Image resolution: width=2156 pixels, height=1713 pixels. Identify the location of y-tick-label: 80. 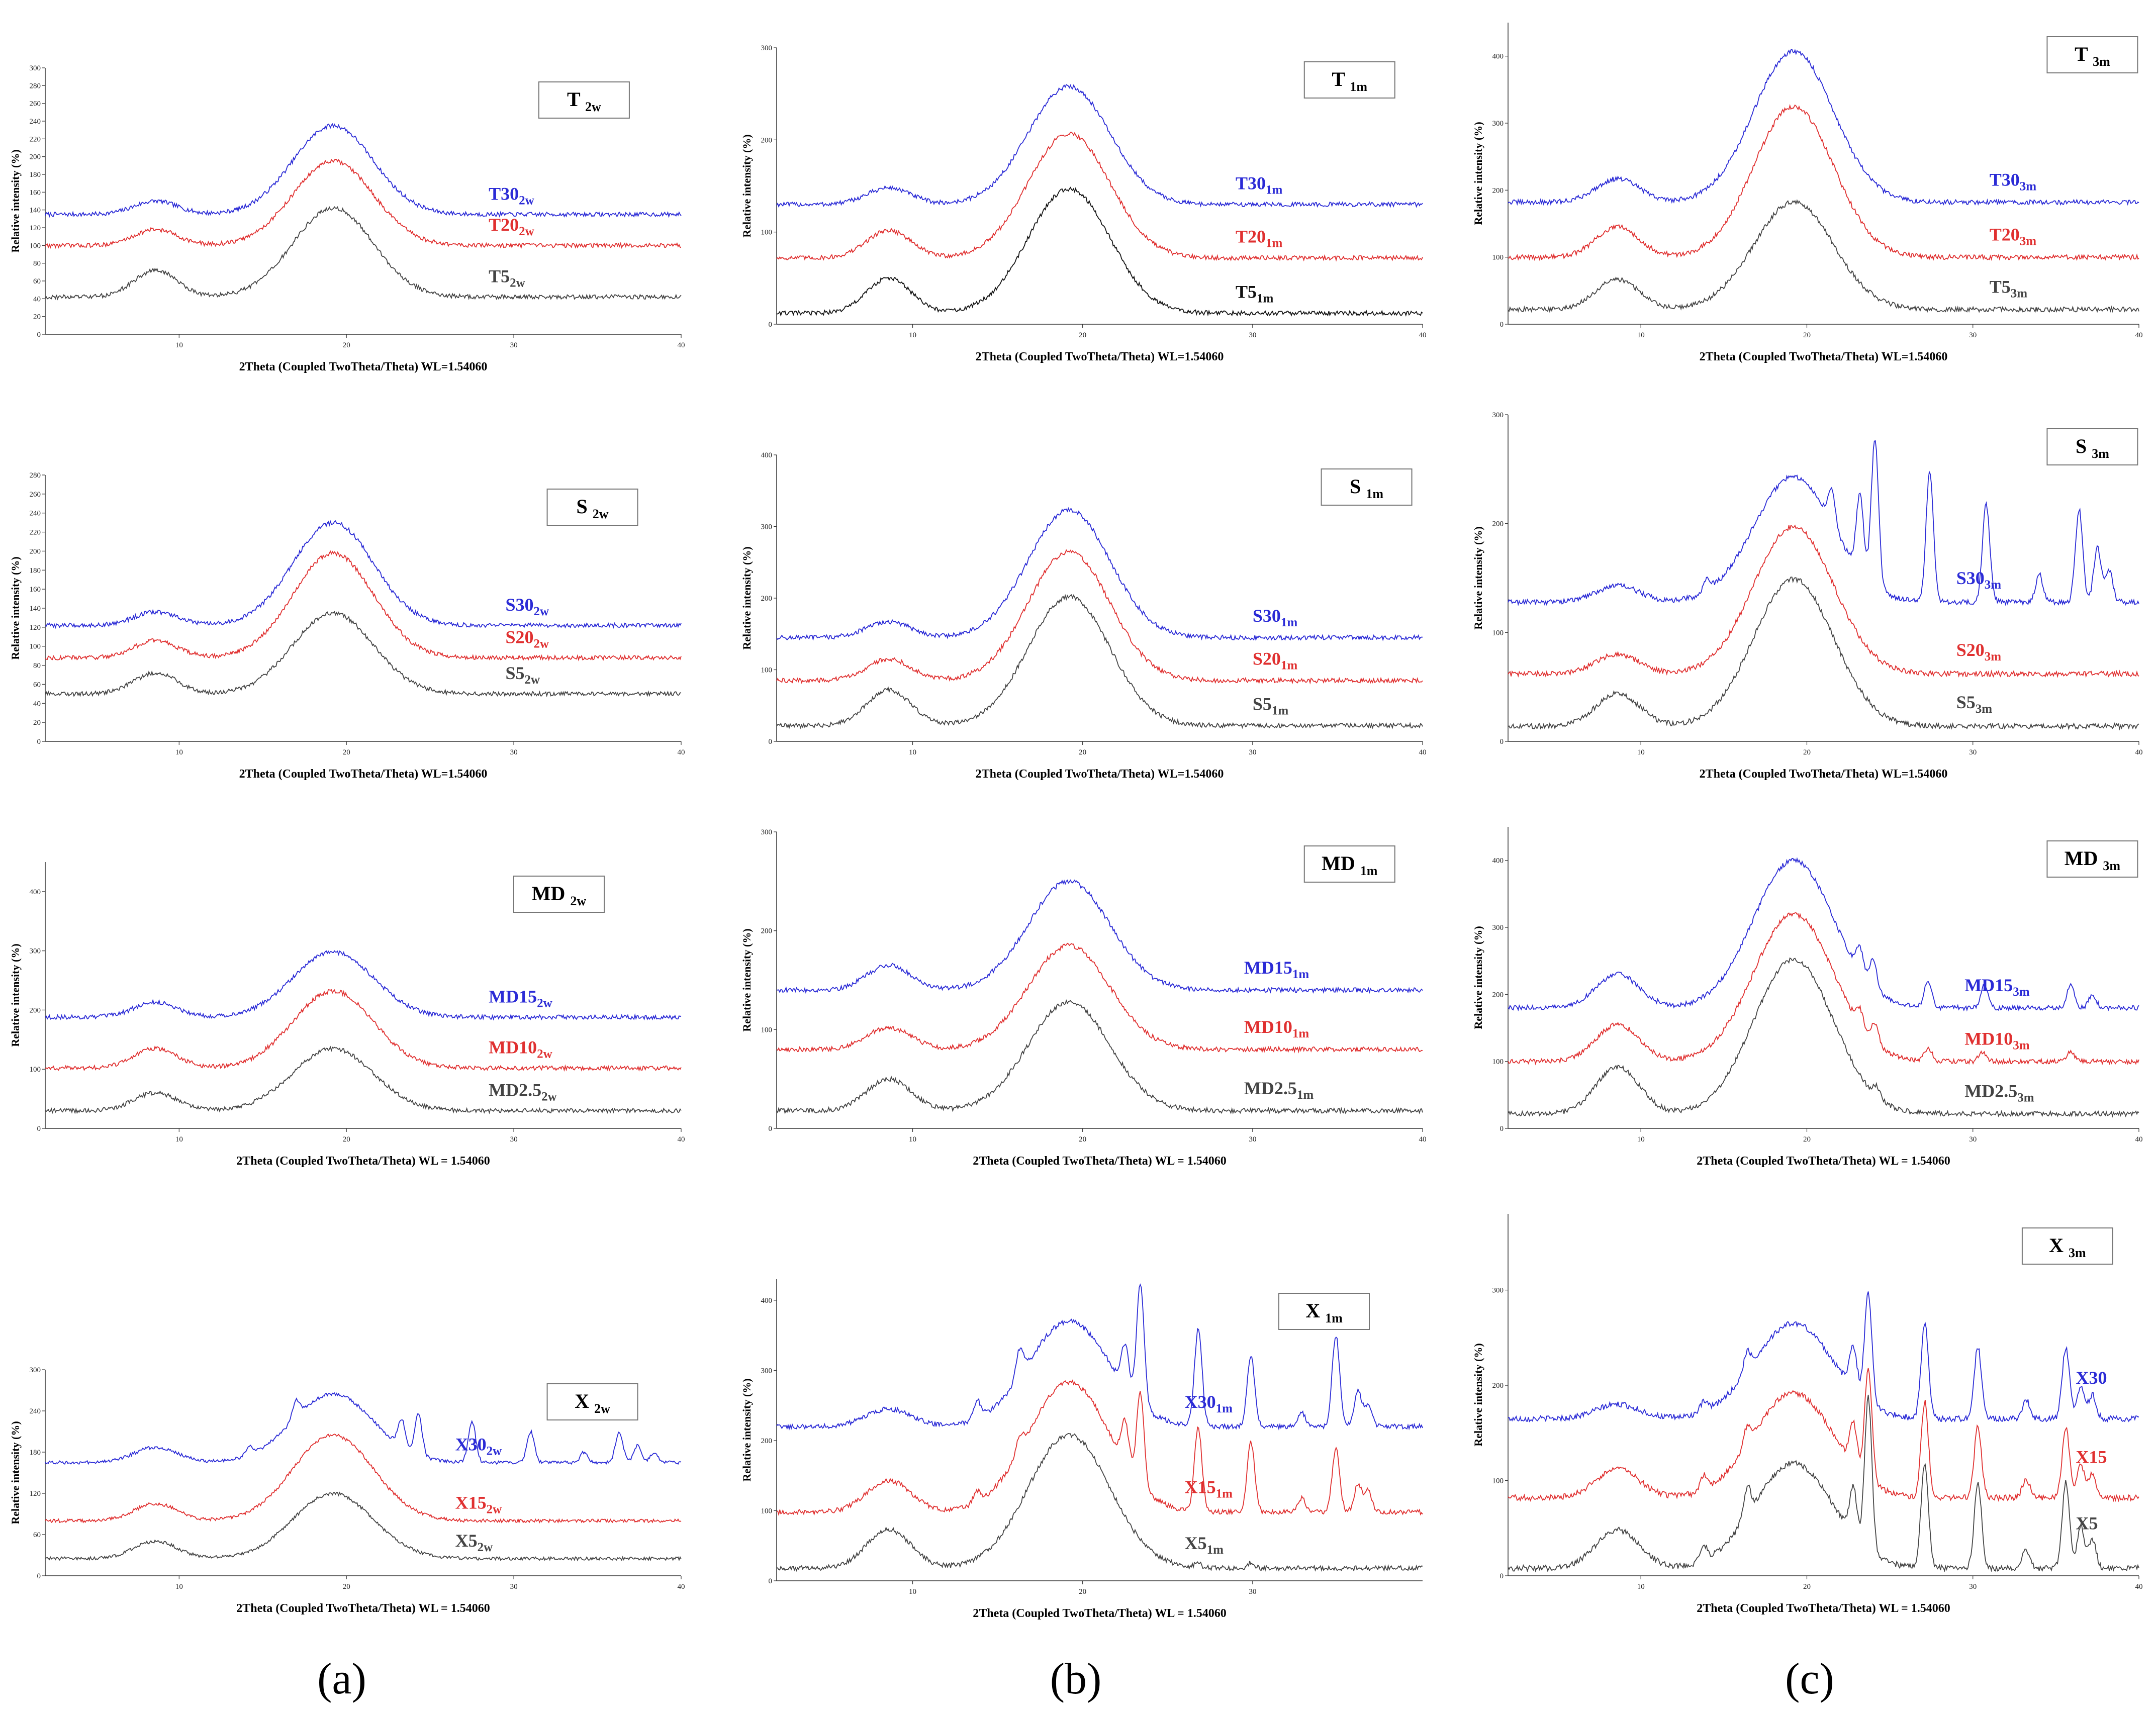
(37, 264).